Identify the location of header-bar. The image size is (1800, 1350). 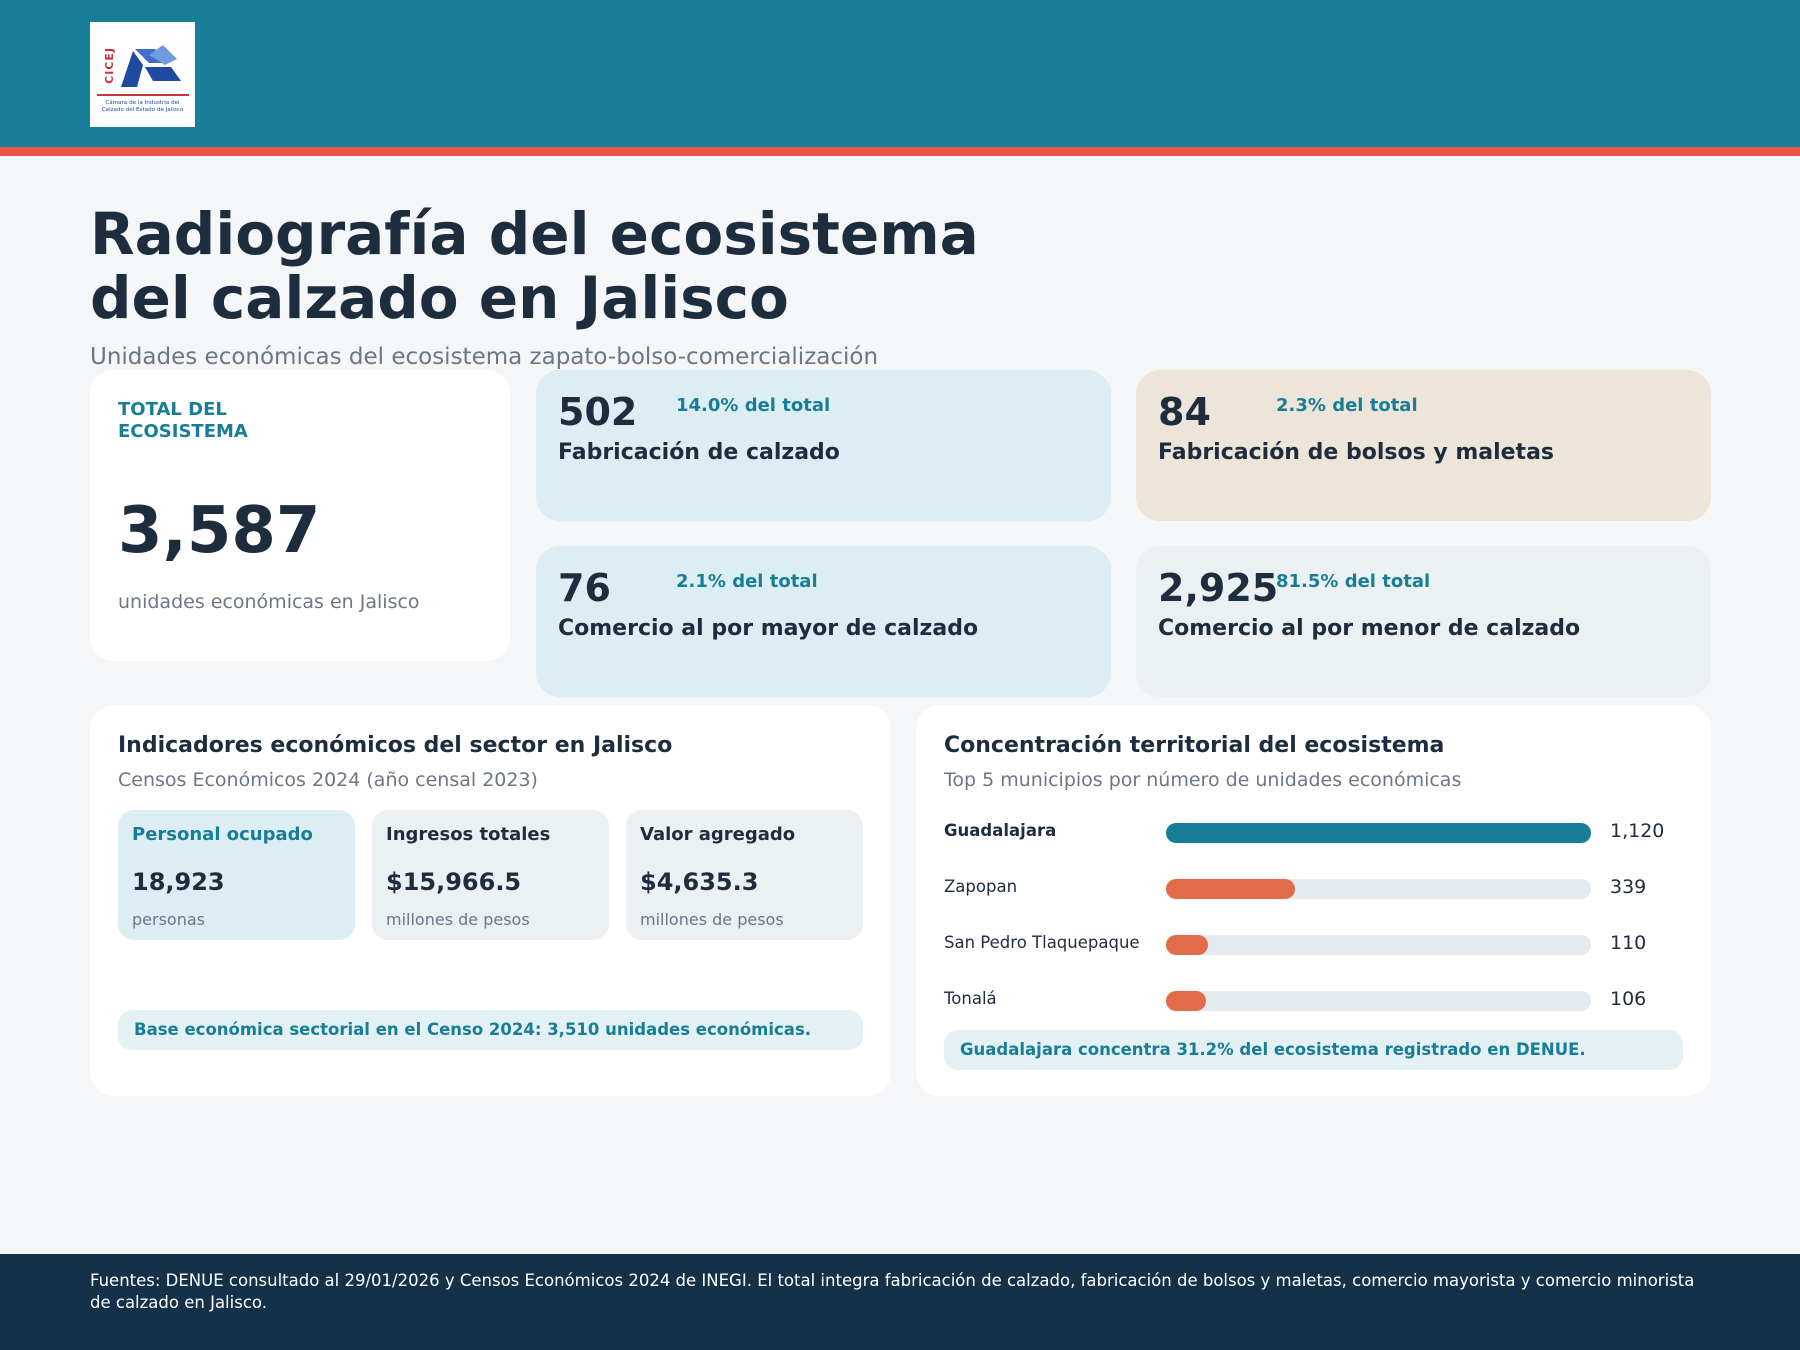
(900, 73).